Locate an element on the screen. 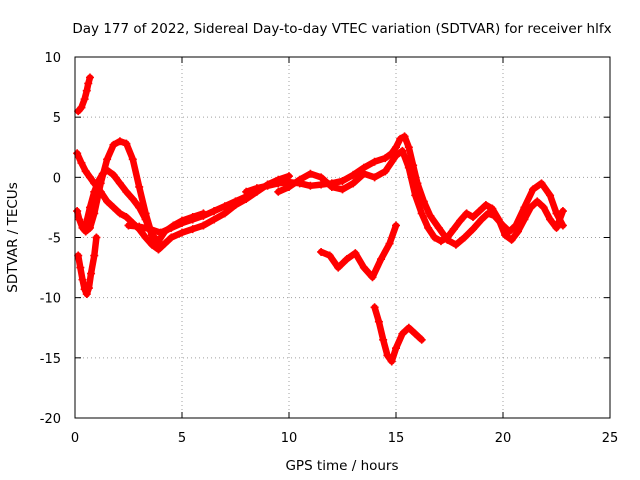 The height and width of the screenshot is (480, 640). series-track-low is located at coordinates (398, 334).